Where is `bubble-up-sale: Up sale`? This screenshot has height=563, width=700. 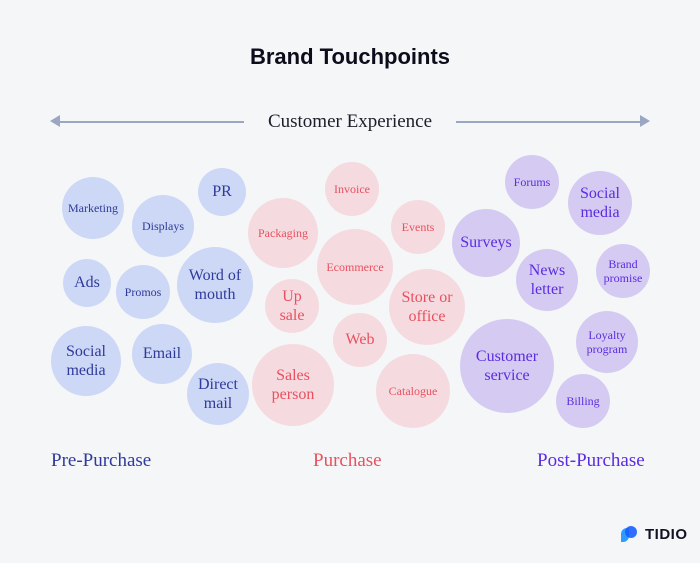
bubble-up-sale: Up sale is located at coordinates (292, 306).